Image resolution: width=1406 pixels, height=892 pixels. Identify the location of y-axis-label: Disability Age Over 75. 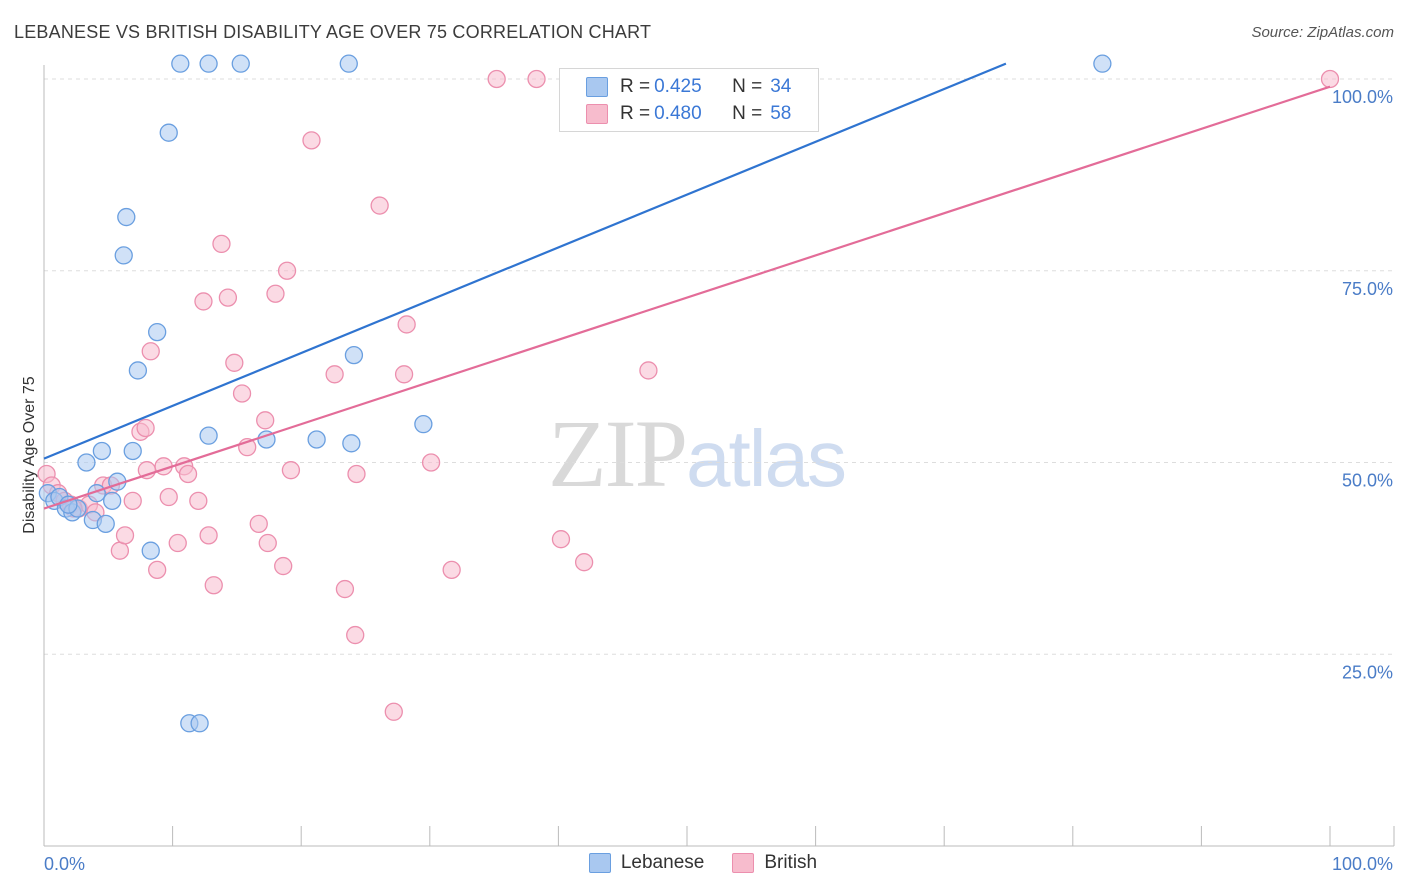
(29, 455).